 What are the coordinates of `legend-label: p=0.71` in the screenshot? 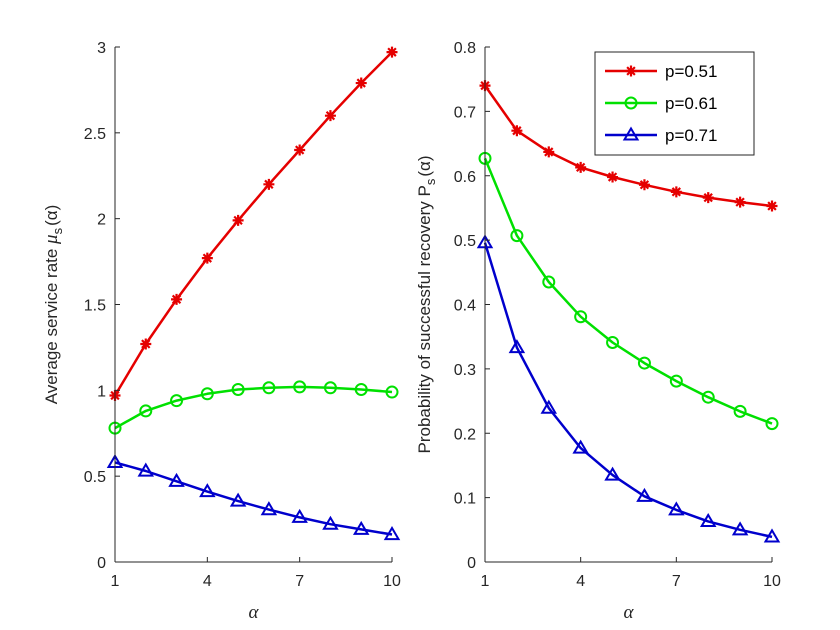 It's located at (691, 135).